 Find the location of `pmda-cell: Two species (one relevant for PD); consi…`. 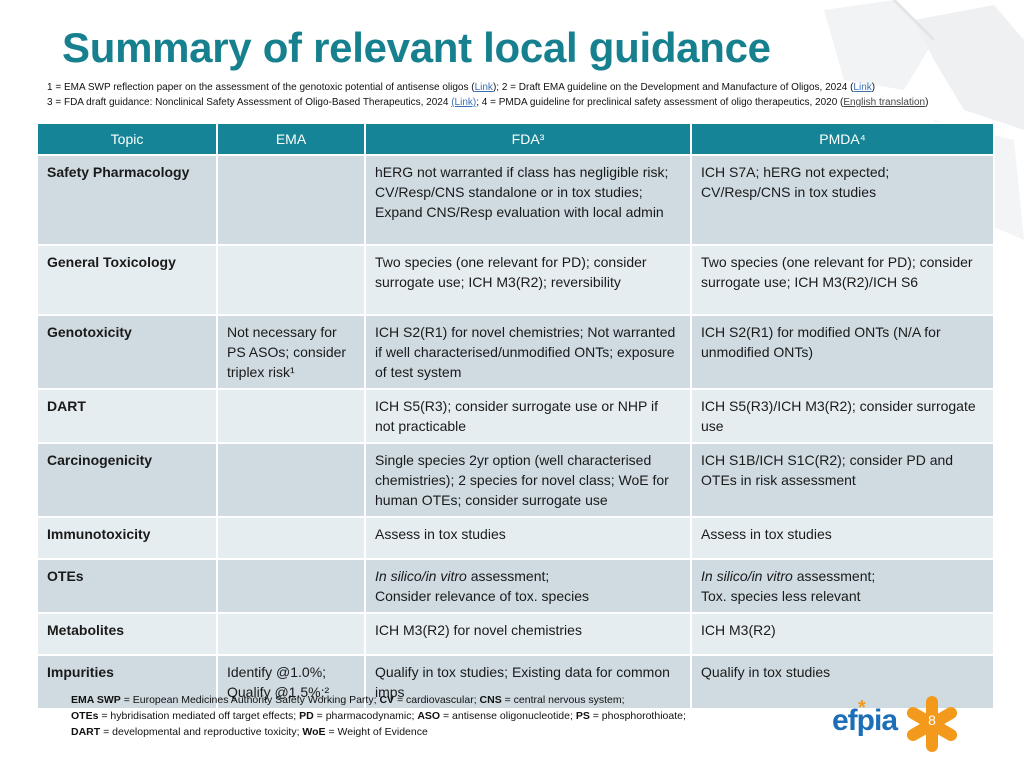

pmda-cell: Two species (one relevant for PD); consi… is located at coordinates (842, 280).